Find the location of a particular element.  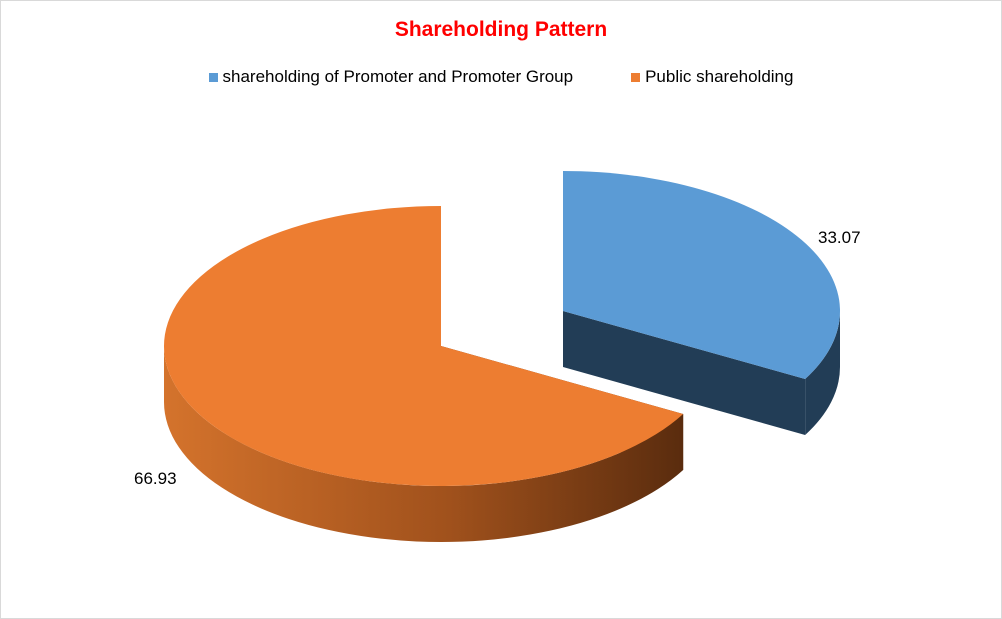

legend-item-public: Public shareholding is located at coordinates (712, 77).